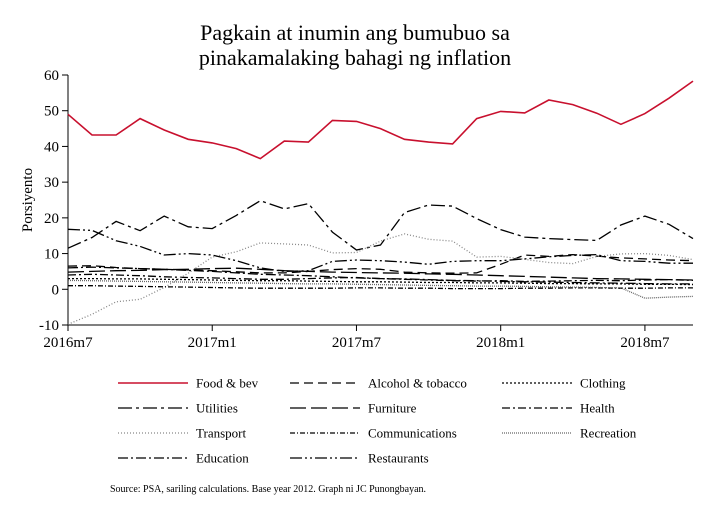 The height and width of the screenshot is (517, 711). I want to click on legend-label-transport: Transport, so click(221, 433).